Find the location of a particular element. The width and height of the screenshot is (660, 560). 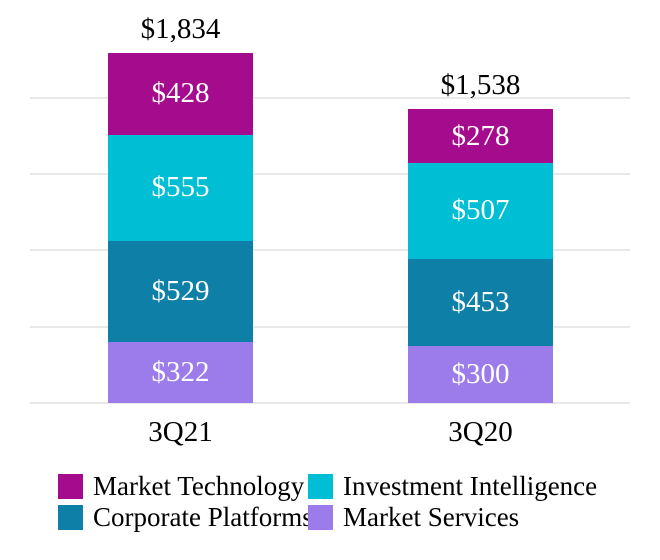

bar-3q21: $428 $555 $529 $322 is located at coordinates (180, 228).